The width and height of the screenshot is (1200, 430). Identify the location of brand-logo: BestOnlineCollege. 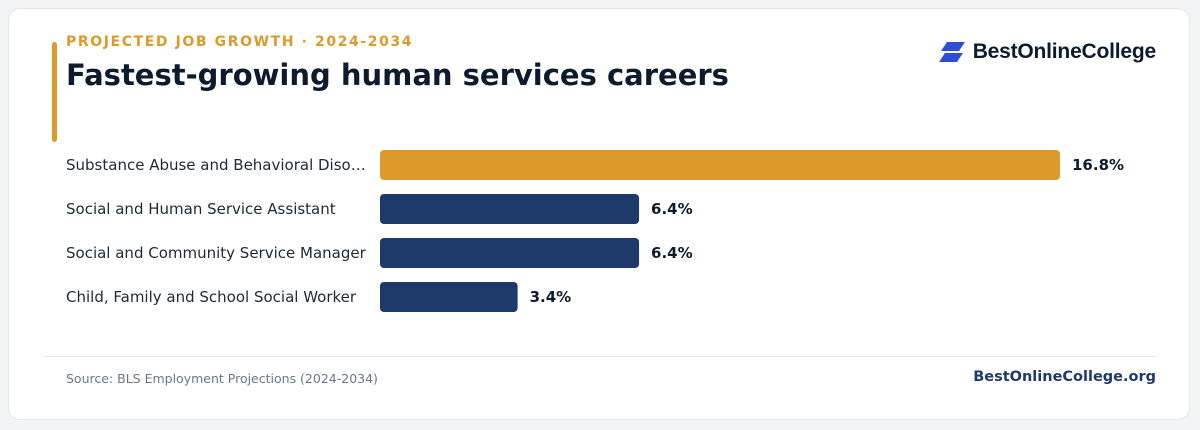
(1047, 52).